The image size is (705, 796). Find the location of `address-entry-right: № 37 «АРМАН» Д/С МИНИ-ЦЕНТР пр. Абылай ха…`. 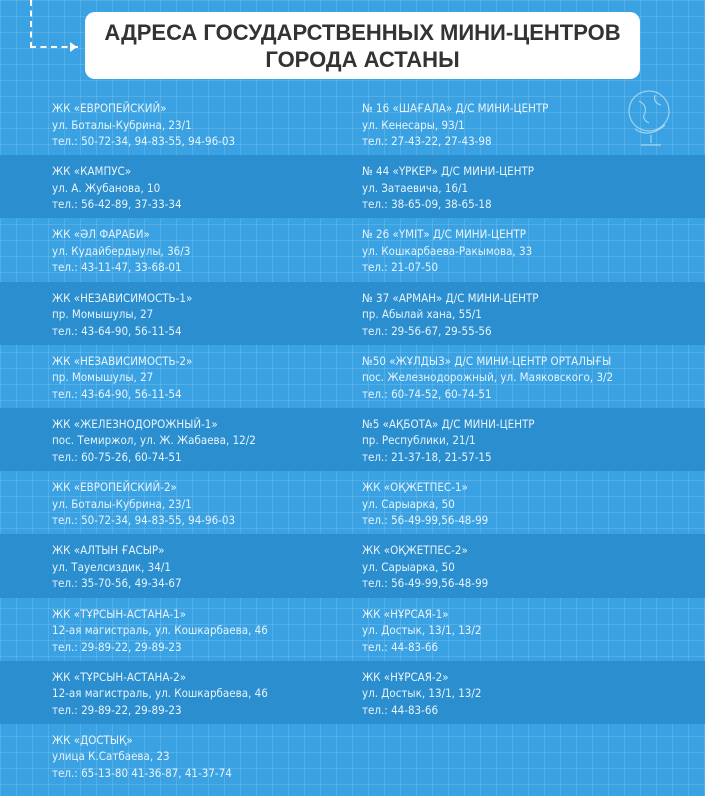

address-entry-right: № 37 «АРМАН» Д/С МИНИ-ЦЕНТР пр. Абылай ха… is located at coordinates (450, 315).